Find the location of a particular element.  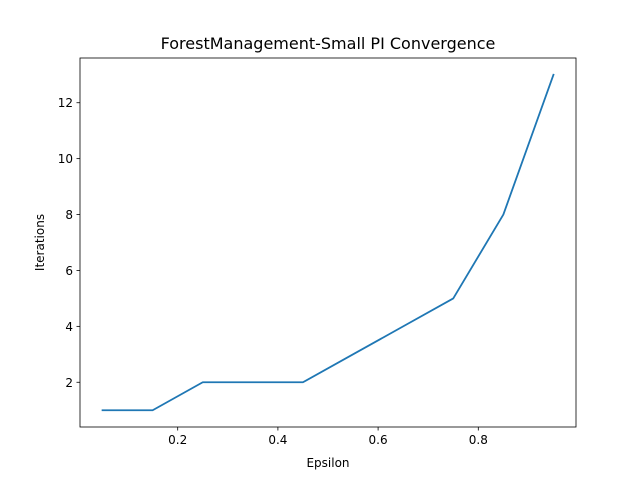

y-tick-label: 4 is located at coordinates (69, 327).